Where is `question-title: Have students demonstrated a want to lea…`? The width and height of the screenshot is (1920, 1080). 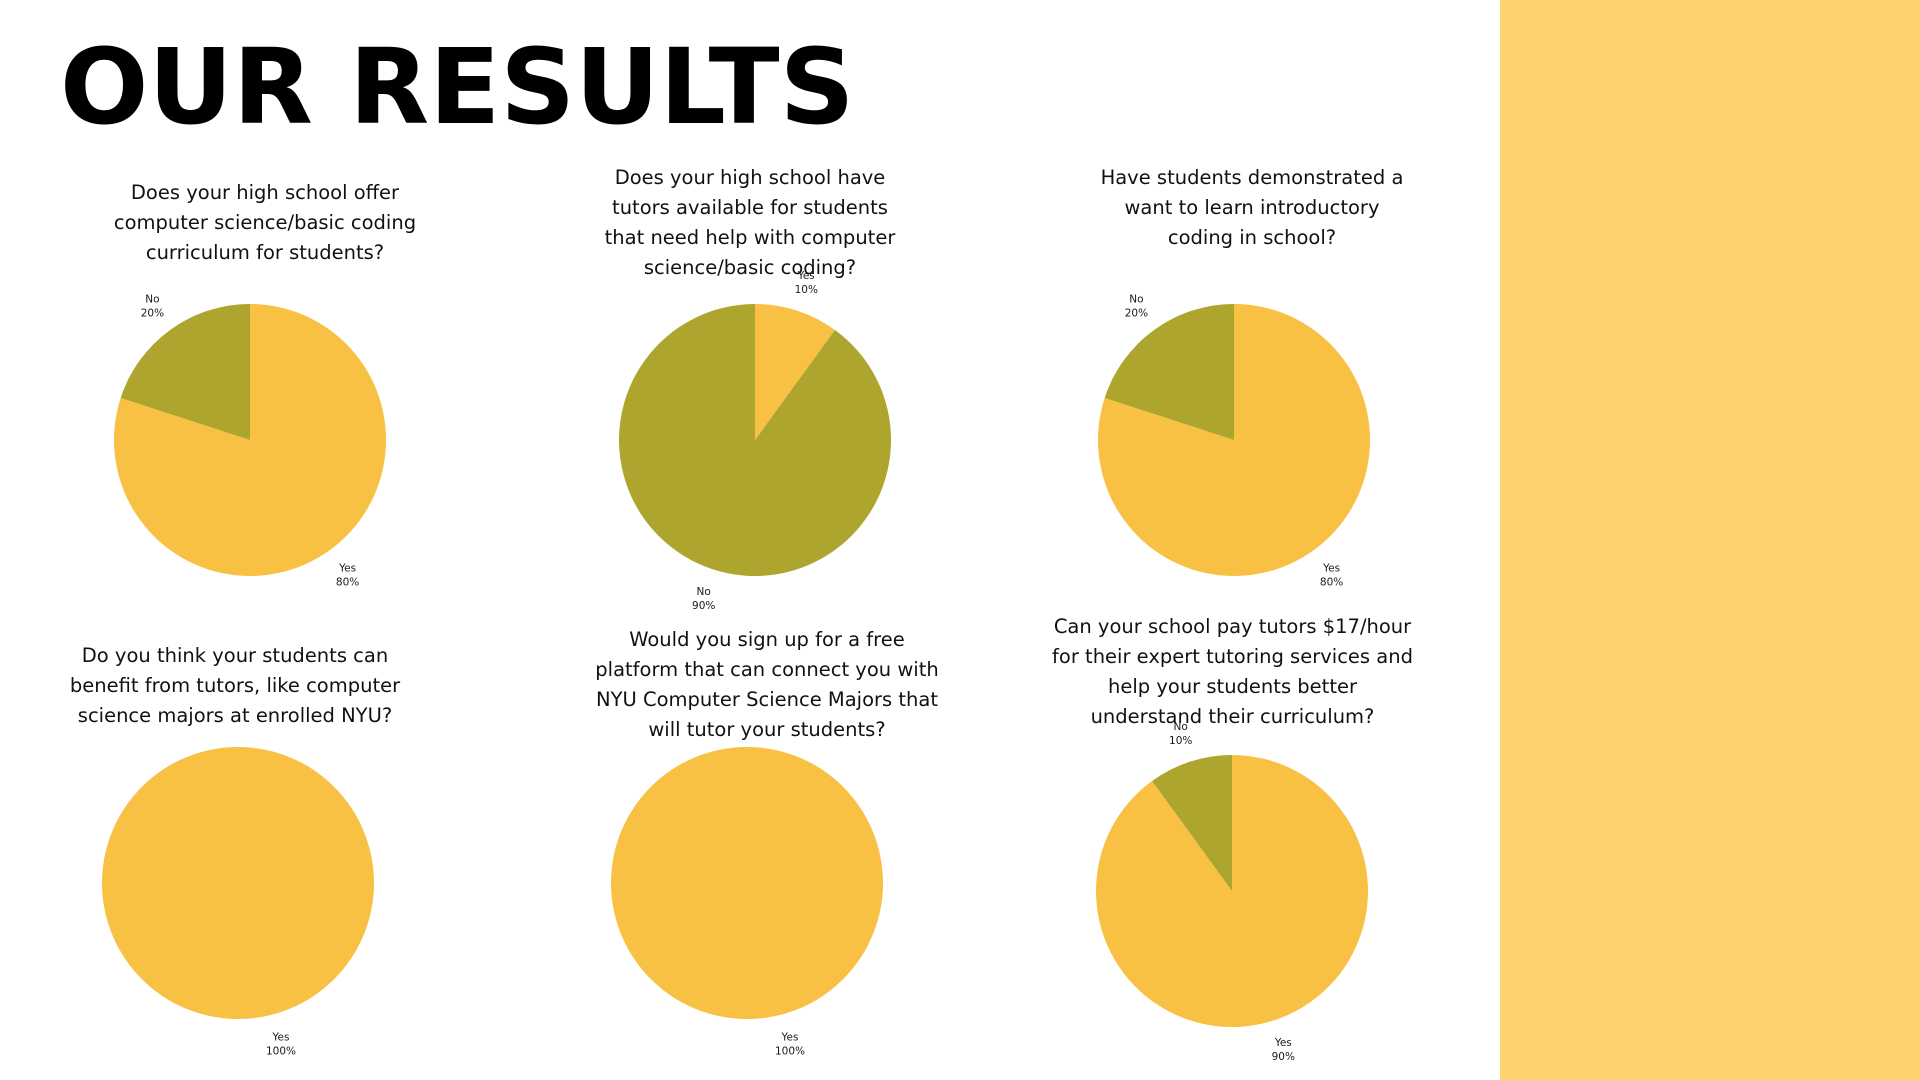 question-title: Have students demonstrated a want to lea… is located at coordinates (1252, 207).